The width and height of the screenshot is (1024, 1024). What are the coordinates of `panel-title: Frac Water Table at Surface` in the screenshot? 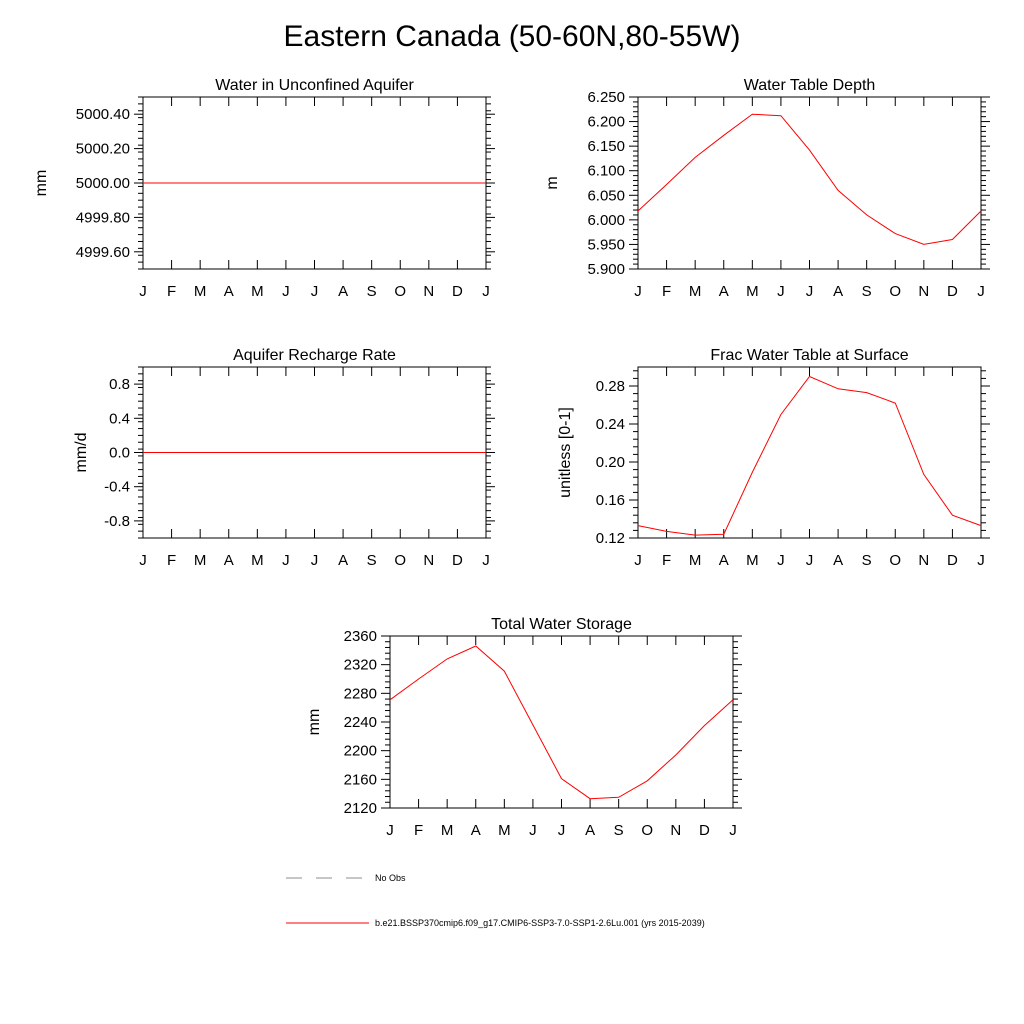 It's located at (809, 355).